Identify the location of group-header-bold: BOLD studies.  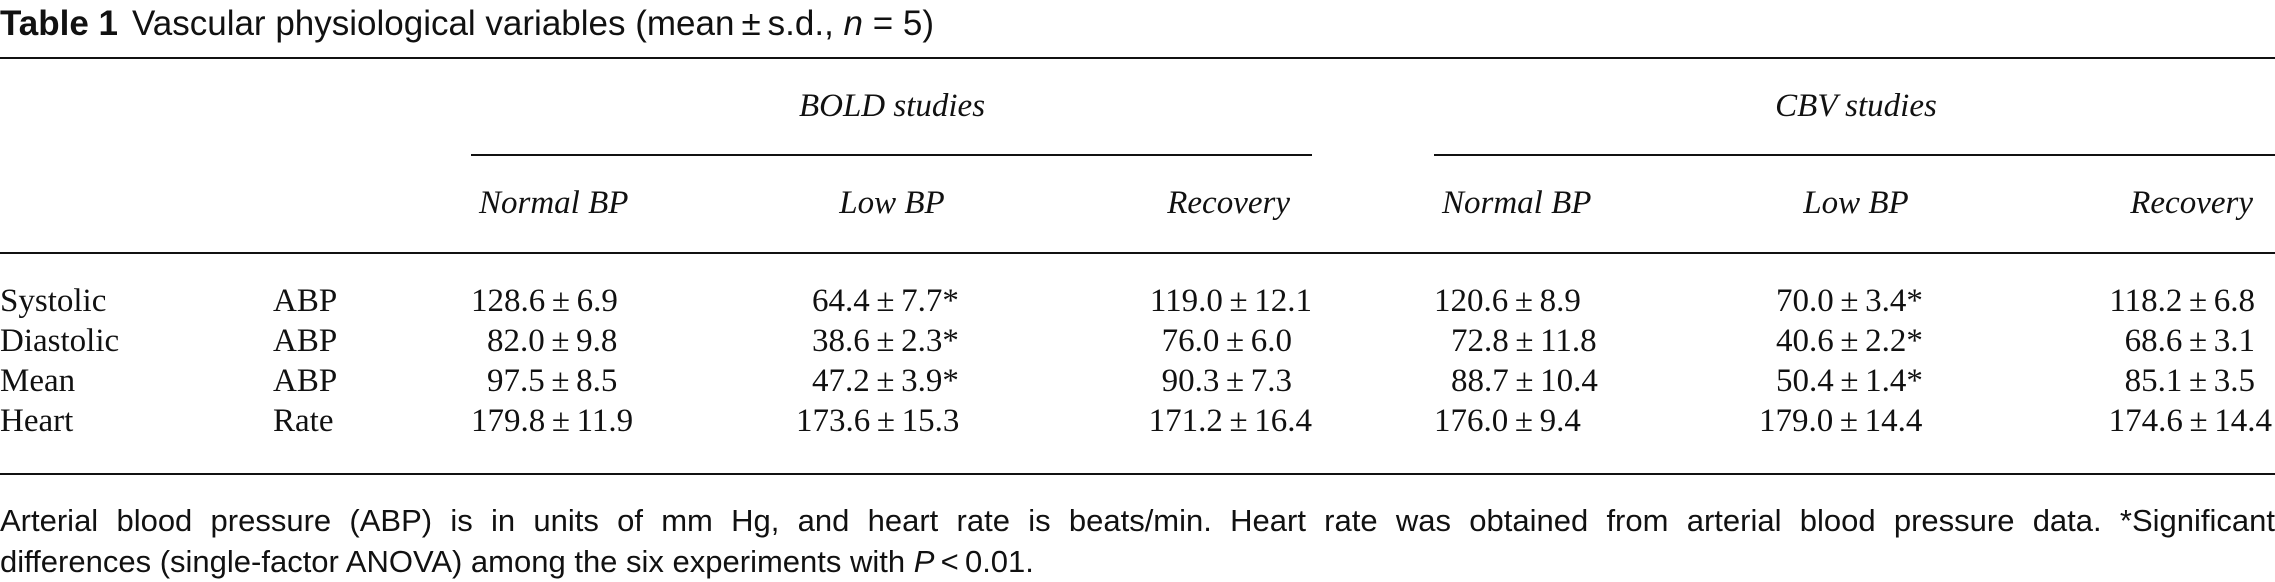
(892, 106).